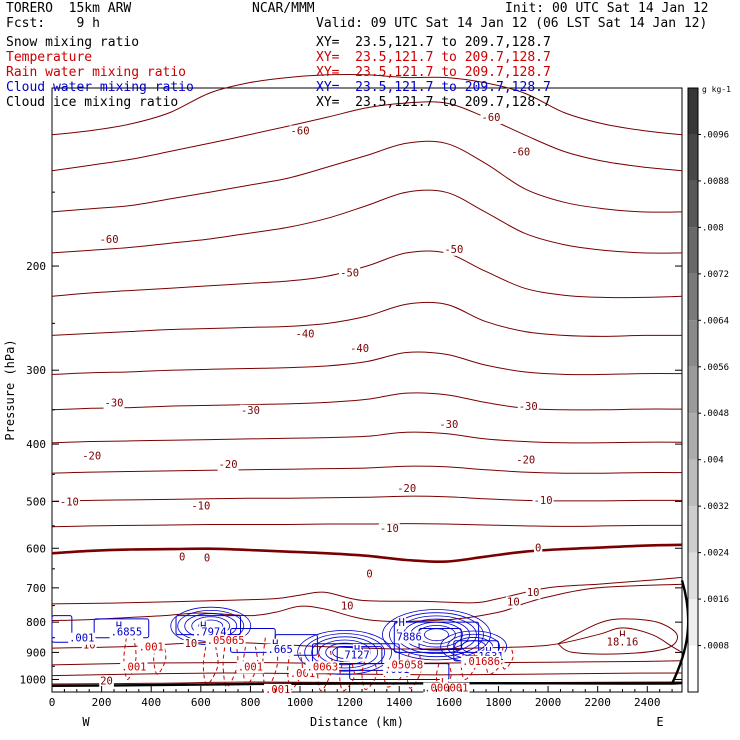  I want to click on contour-label-32: H, so click(119, 626).